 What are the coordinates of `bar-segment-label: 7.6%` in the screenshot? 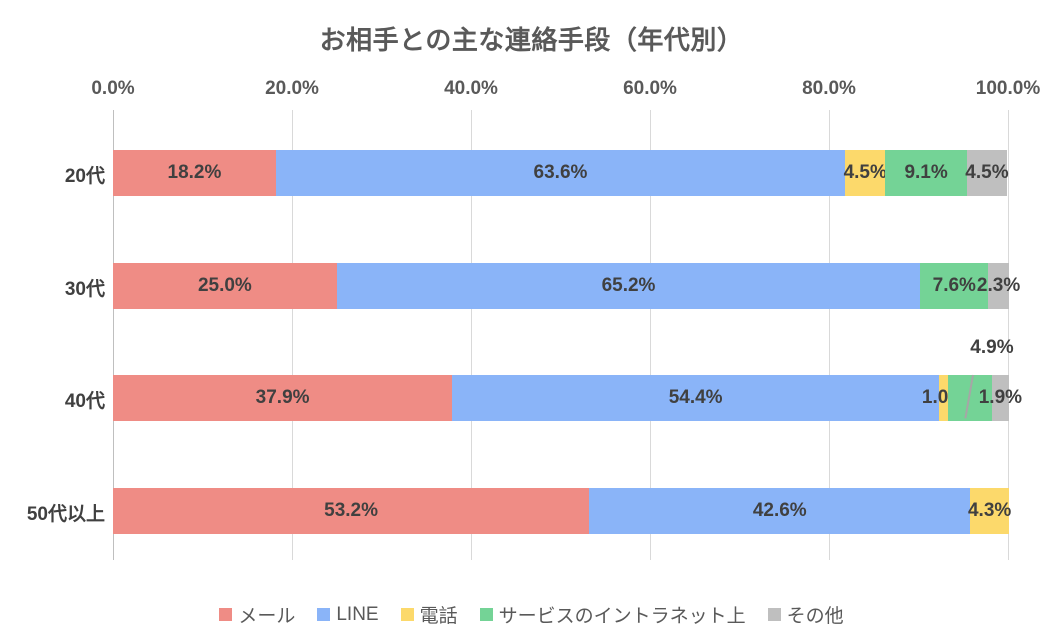 It's located at (954, 285).